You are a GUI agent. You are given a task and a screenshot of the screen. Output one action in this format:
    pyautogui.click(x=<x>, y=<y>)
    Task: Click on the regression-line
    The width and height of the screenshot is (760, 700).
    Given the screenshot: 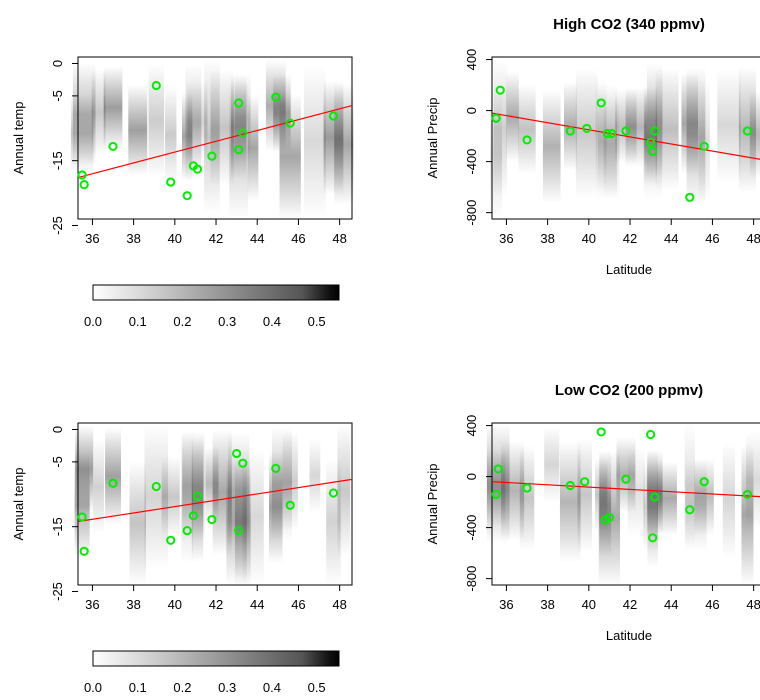 What is the action you would take?
    pyautogui.click(x=215, y=500)
    